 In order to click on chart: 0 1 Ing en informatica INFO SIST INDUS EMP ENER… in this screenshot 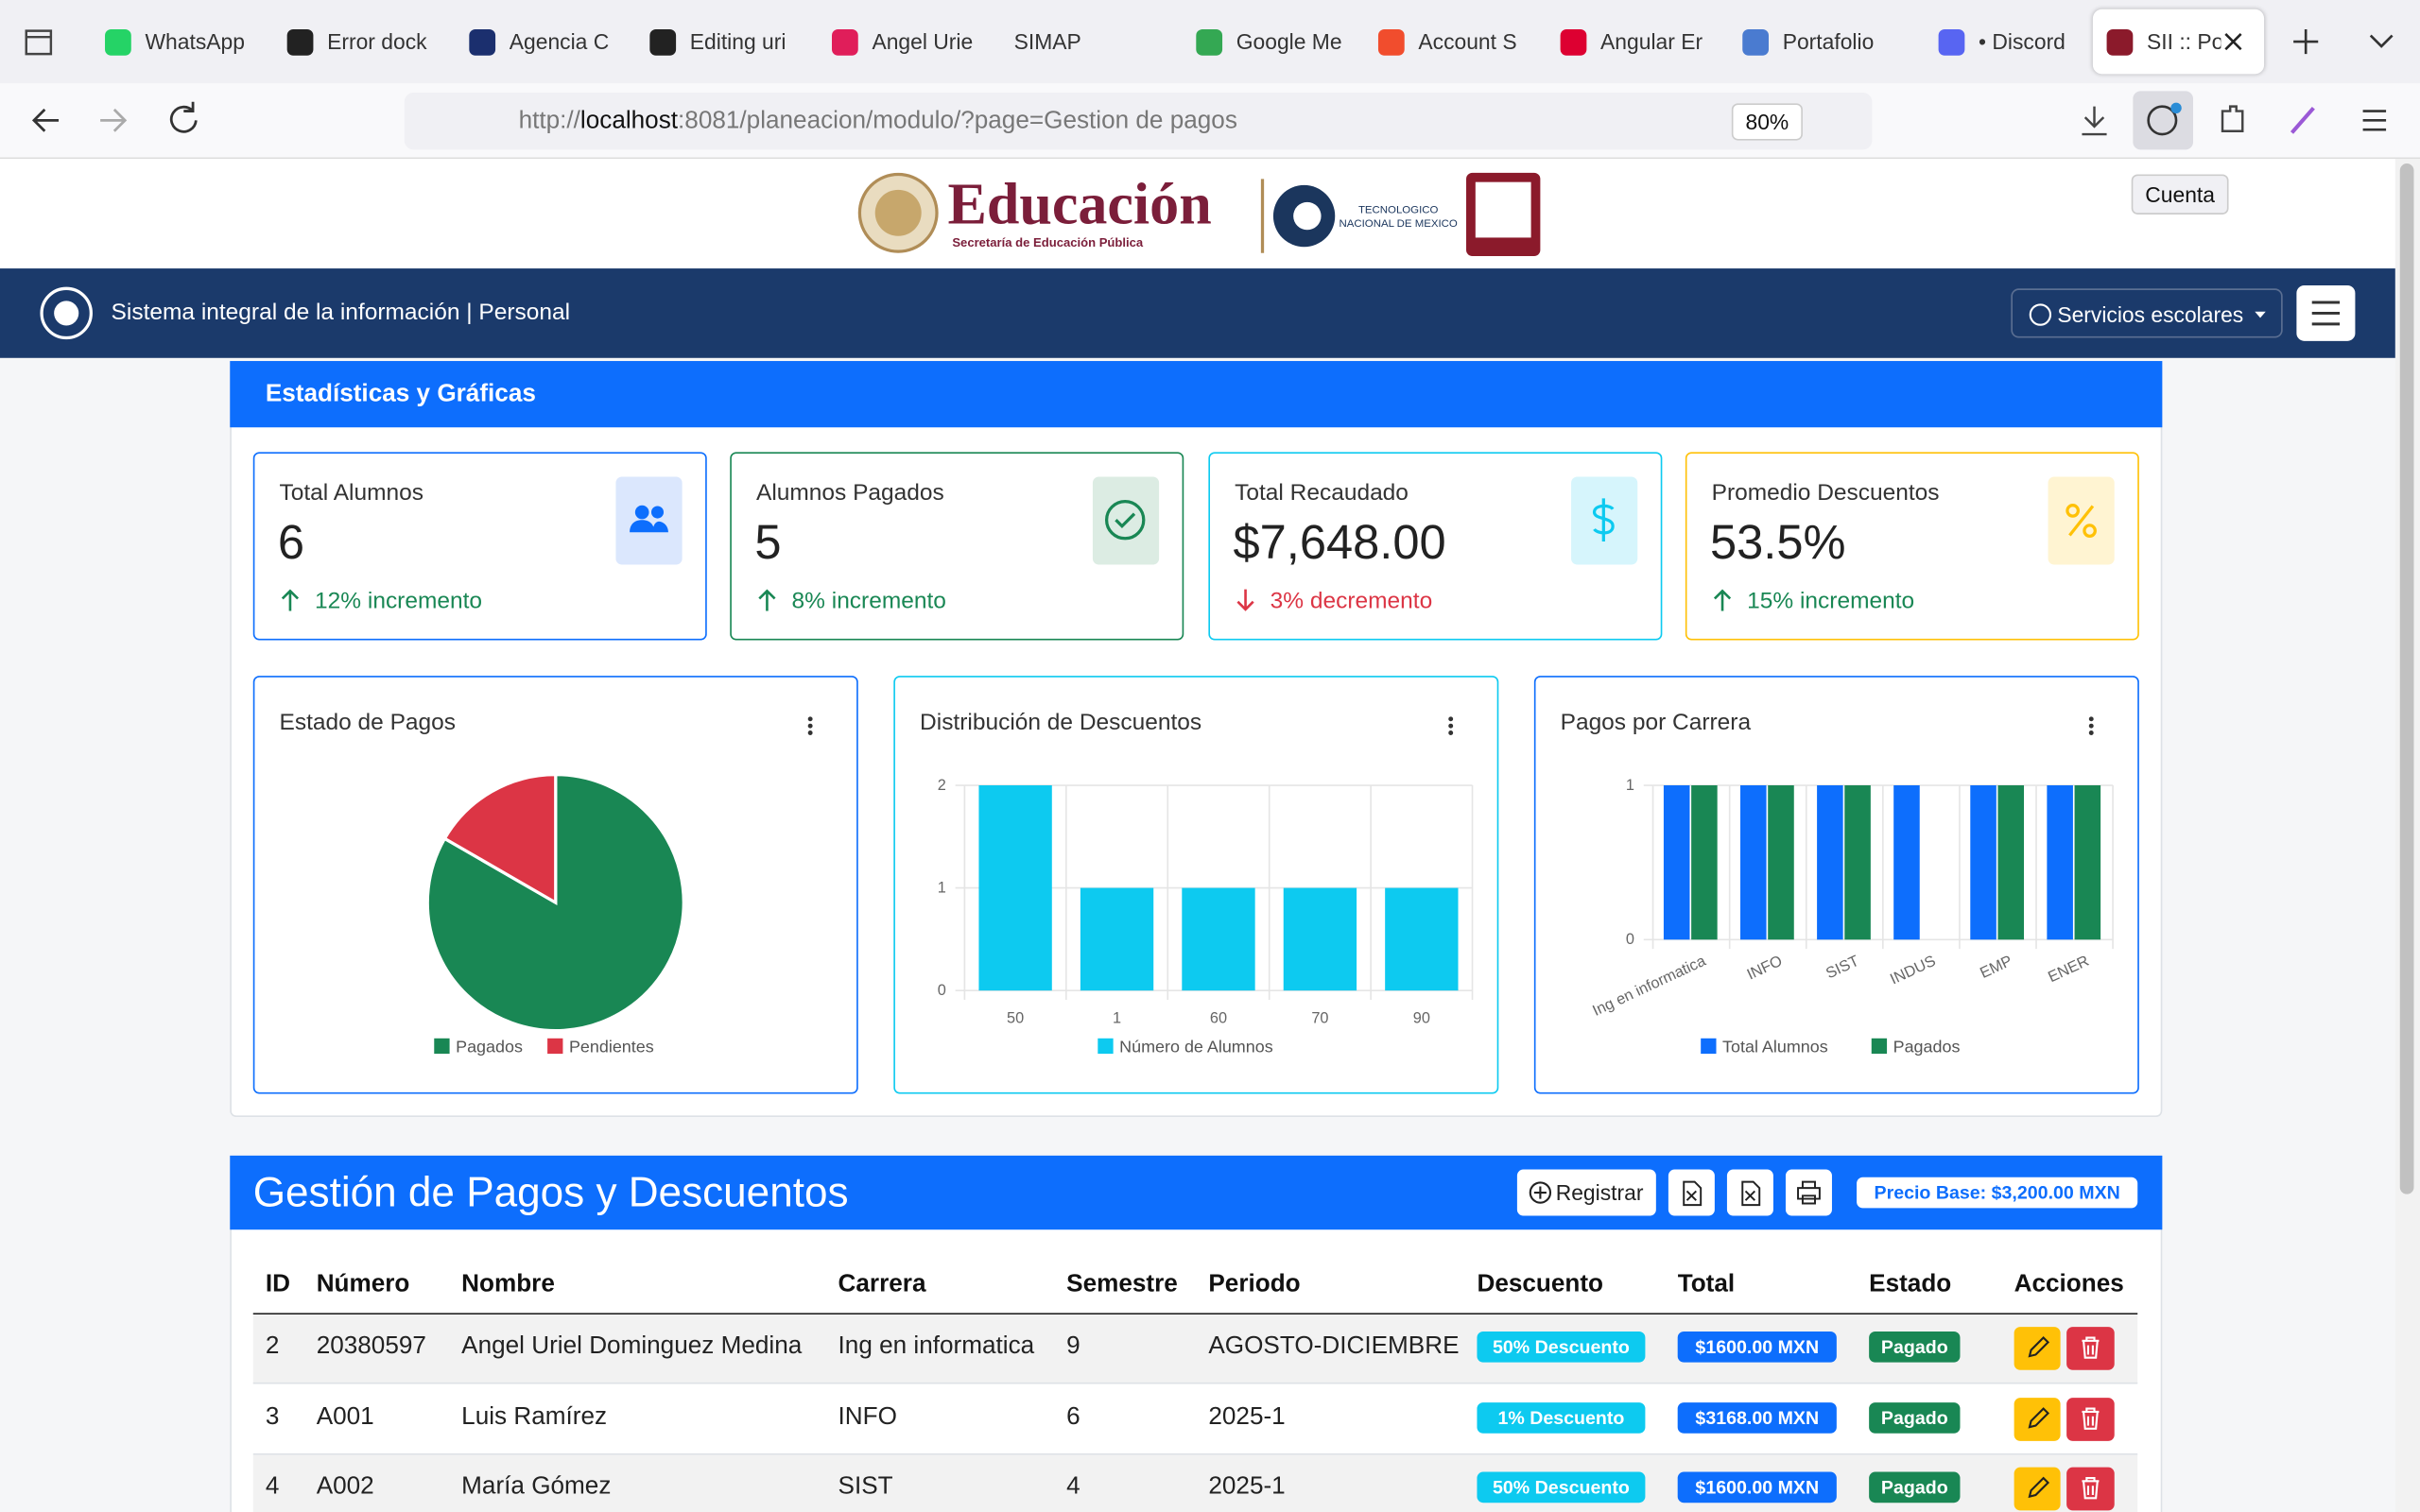, I will do `click(1852, 886)`.